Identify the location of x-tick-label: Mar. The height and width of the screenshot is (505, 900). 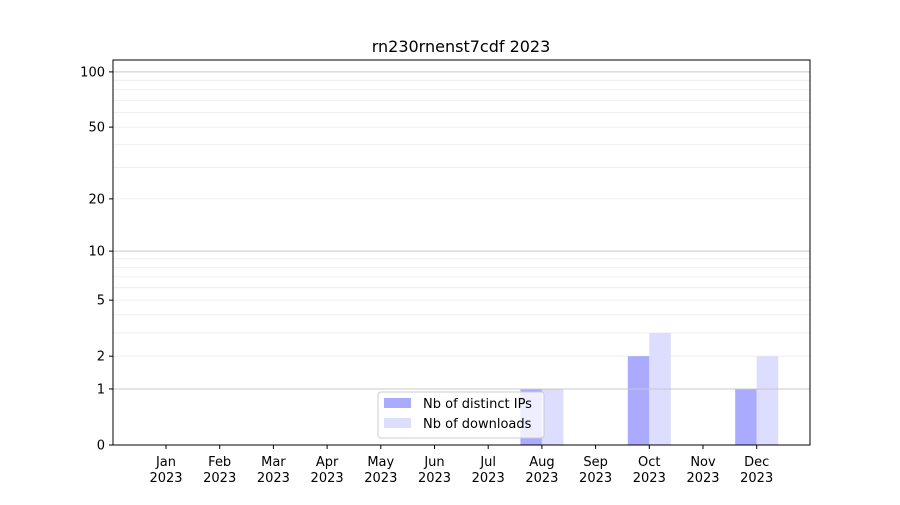
(273, 462).